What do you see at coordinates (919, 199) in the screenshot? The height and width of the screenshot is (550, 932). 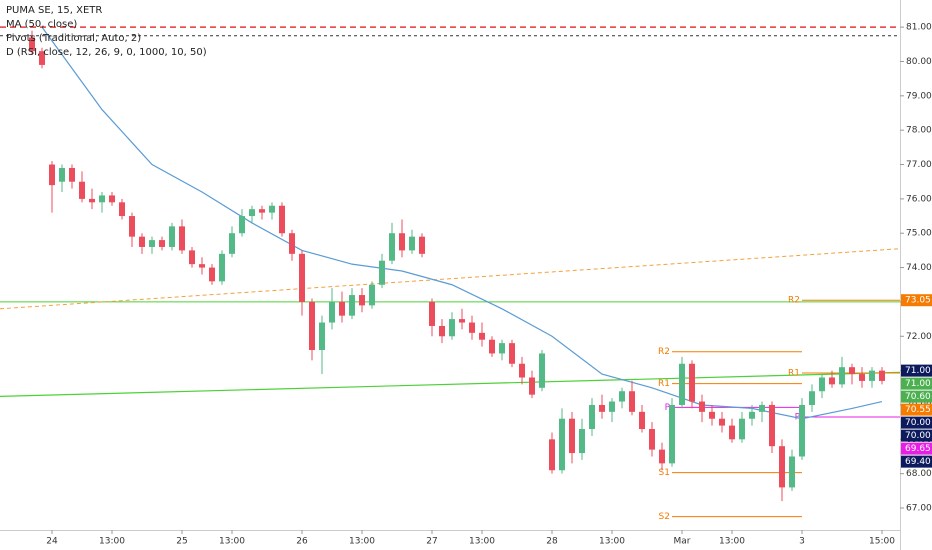 I see `y-tick-label: 76.00` at bounding box center [919, 199].